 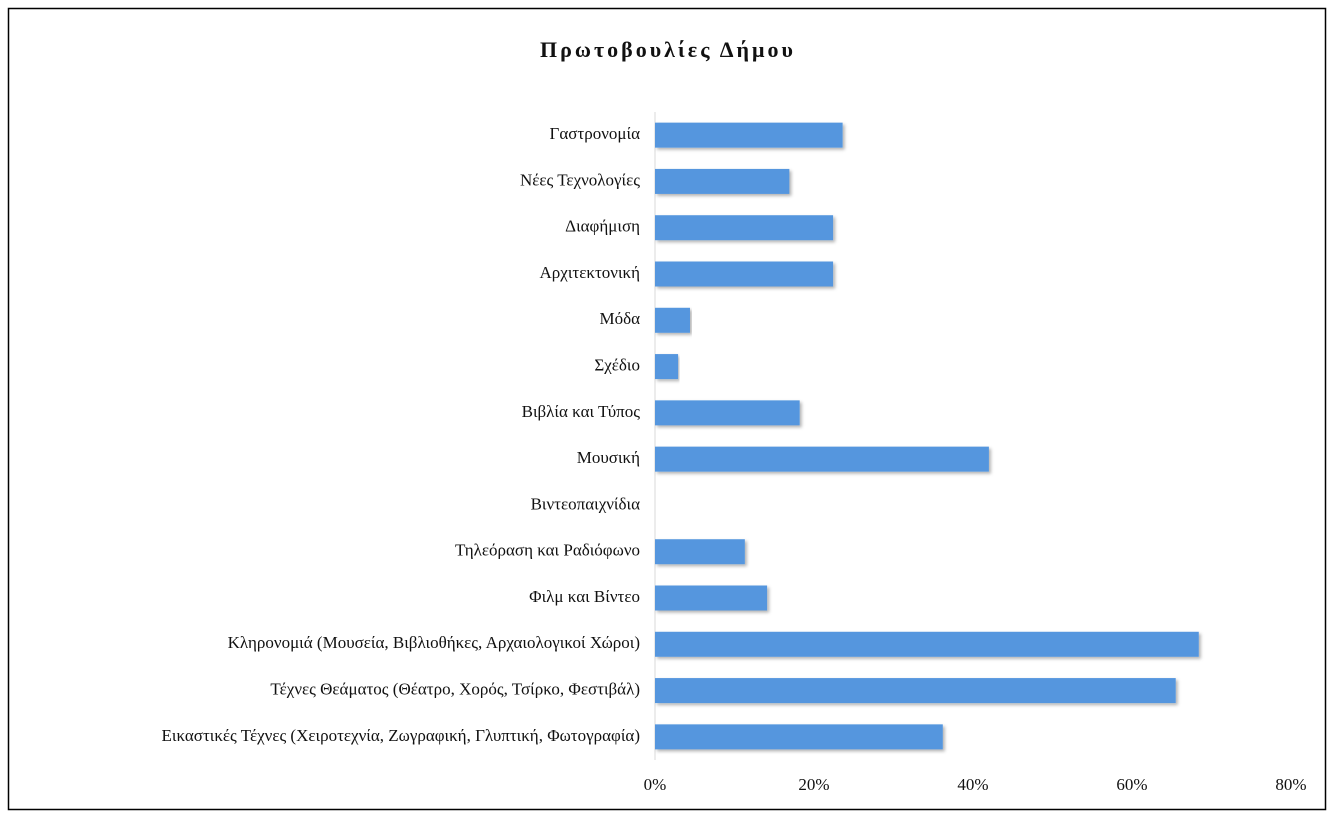 I want to click on y-tick-label: Μόδα, so click(x=619, y=318).